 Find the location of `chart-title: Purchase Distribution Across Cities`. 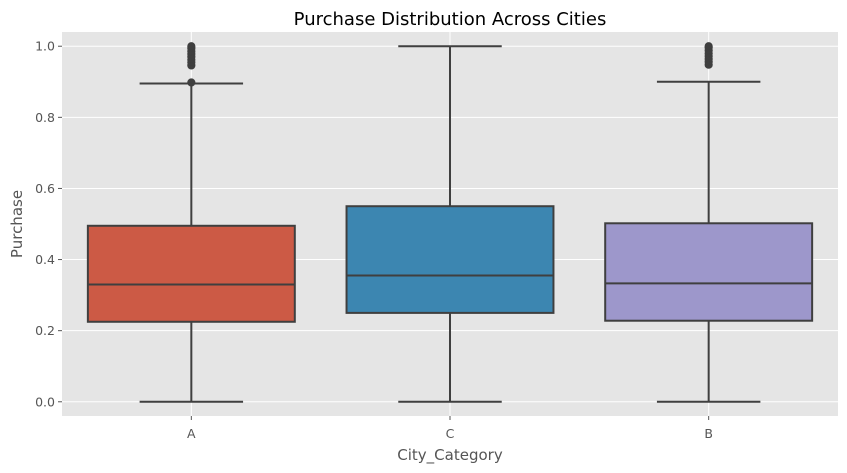

chart-title: Purchase Distribution Across Cities is located at coordinates (450, 19).